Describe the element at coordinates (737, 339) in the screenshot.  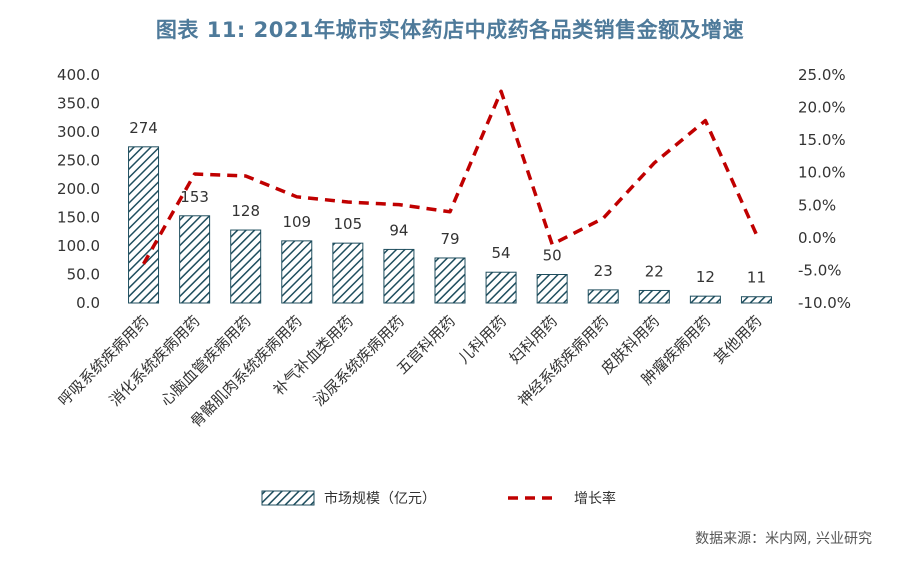
I see `category-label: 其他用药` at that location.